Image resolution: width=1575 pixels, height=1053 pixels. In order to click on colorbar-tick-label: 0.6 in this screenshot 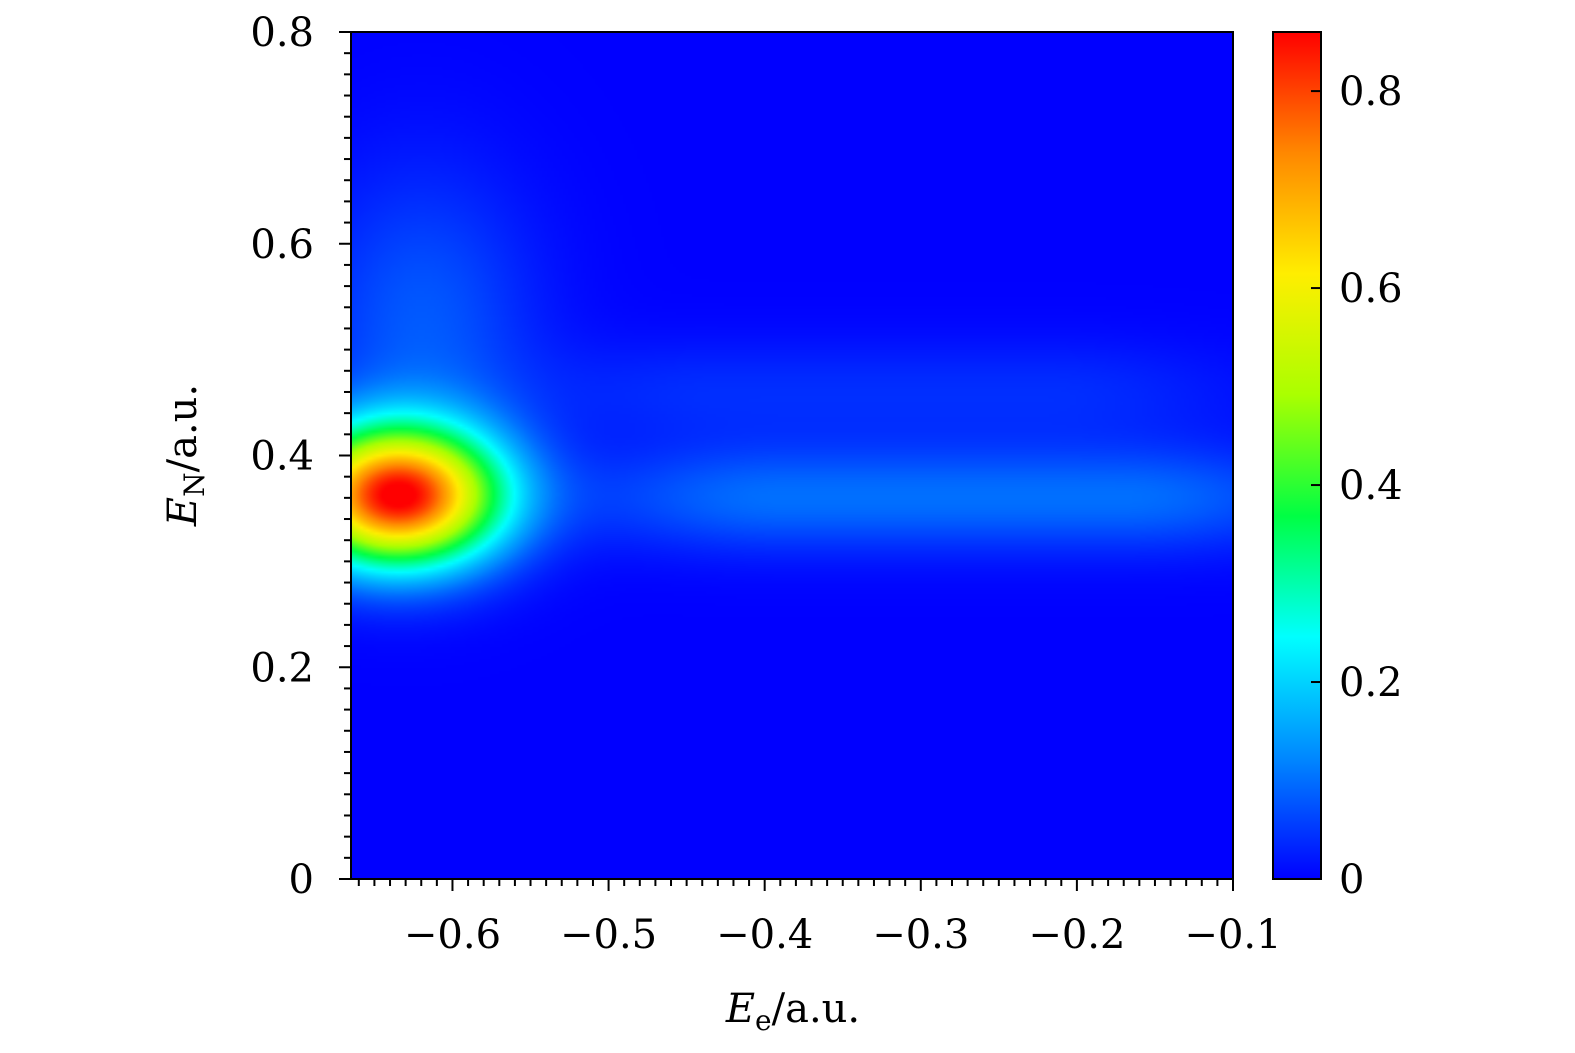, I will do `click(1371, 289)`.